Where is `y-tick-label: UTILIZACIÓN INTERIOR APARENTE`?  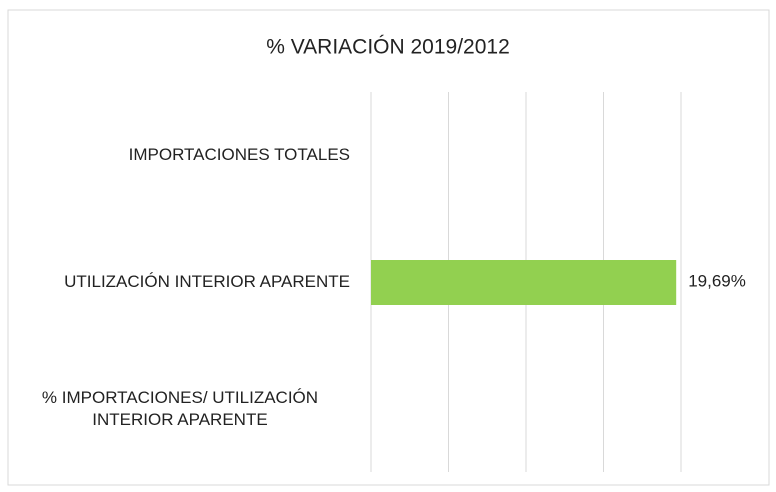 y-tick-label: UTILIZACIÓN INTERIOR APARENTE is located at coordinates (180, 282).